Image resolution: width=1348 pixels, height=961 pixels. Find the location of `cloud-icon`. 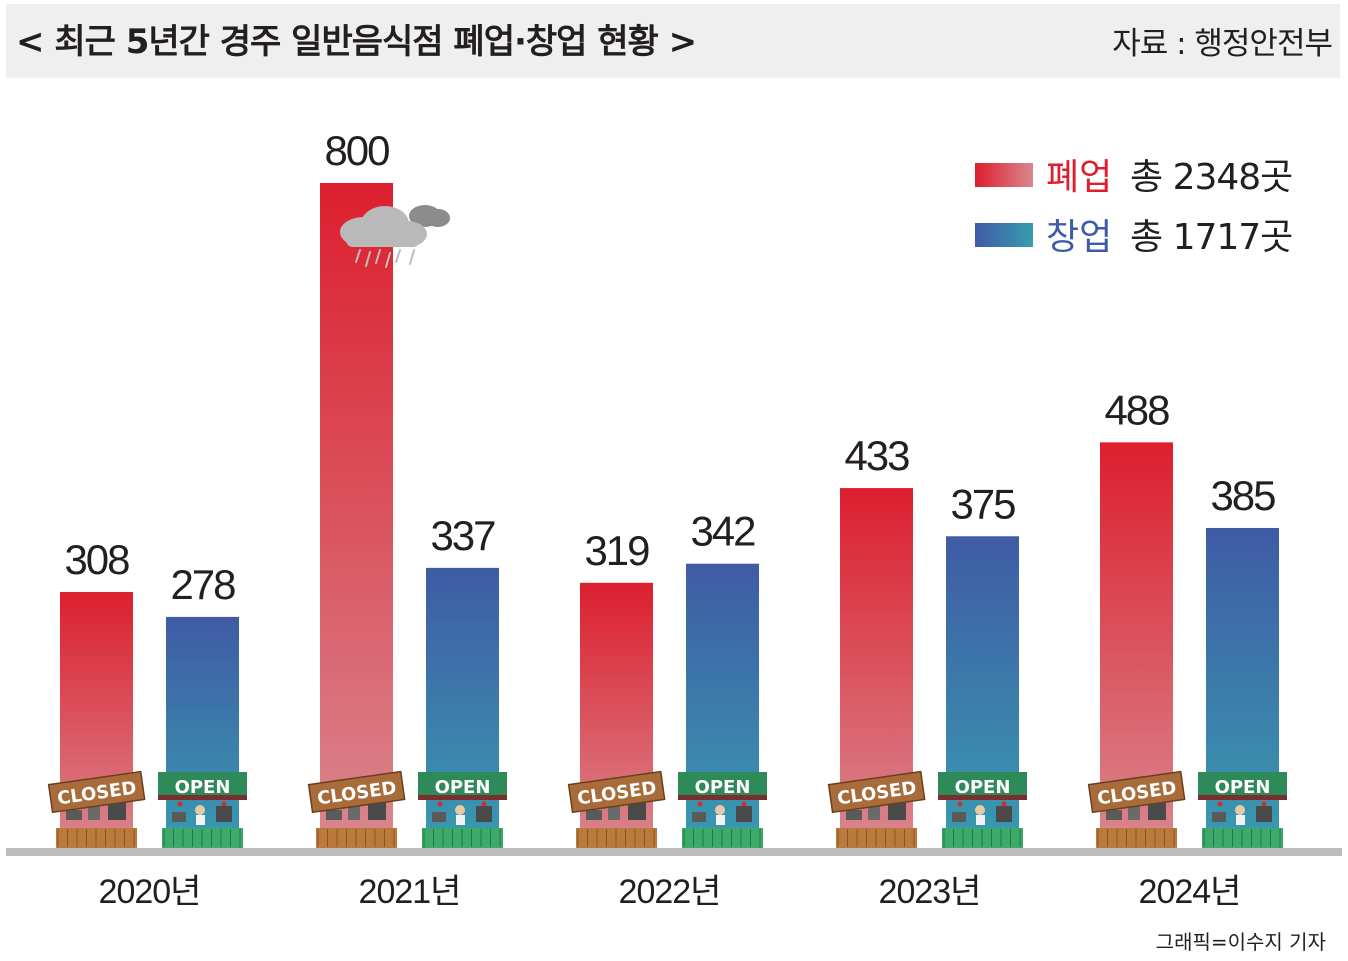

cloud-icon is located at coordinates (395, 236).